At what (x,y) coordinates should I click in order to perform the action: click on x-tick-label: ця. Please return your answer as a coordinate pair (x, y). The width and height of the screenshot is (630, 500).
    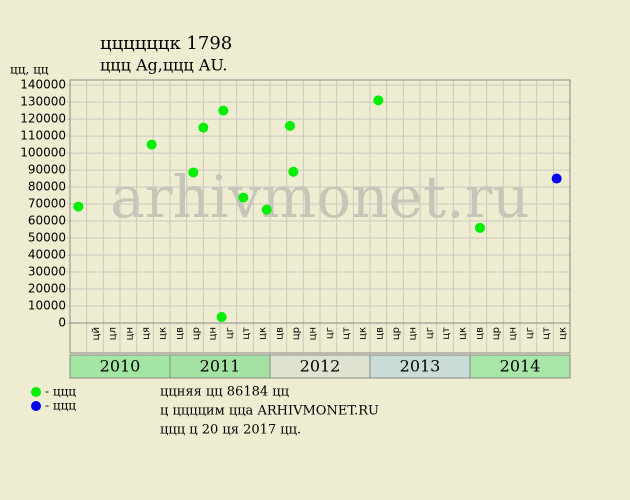
    Looking at the image, I should click on (146, 333).